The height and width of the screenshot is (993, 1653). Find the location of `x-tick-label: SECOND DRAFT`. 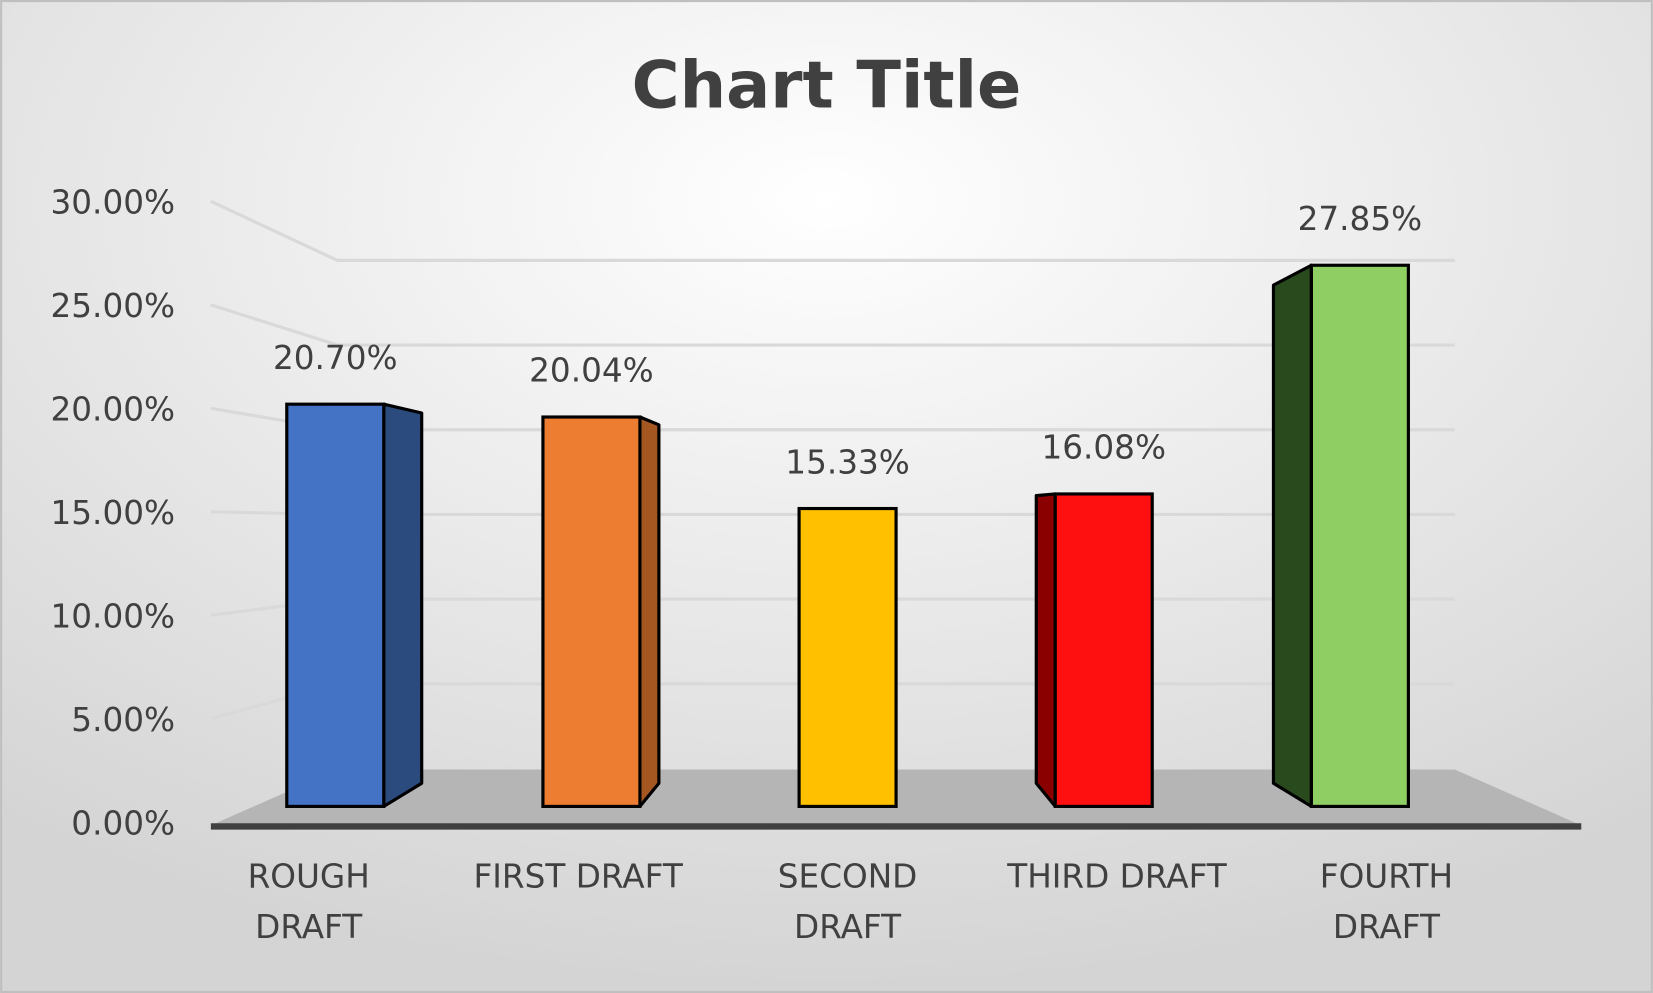

x-tick-label: SECOND DRAFT is located at coordinates (847, 902).